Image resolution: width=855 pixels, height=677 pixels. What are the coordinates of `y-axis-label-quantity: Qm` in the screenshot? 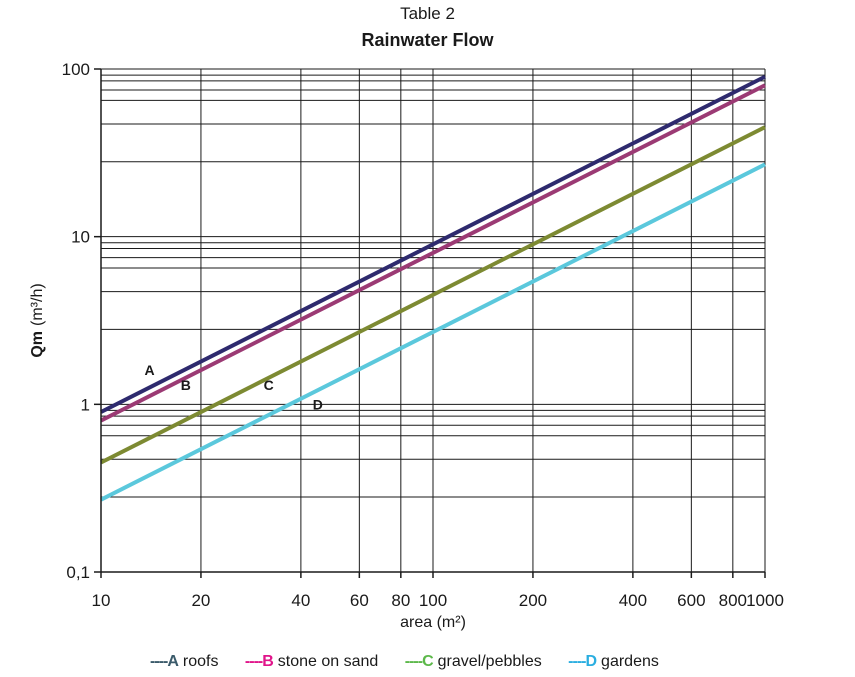 It's located at (37, 344).